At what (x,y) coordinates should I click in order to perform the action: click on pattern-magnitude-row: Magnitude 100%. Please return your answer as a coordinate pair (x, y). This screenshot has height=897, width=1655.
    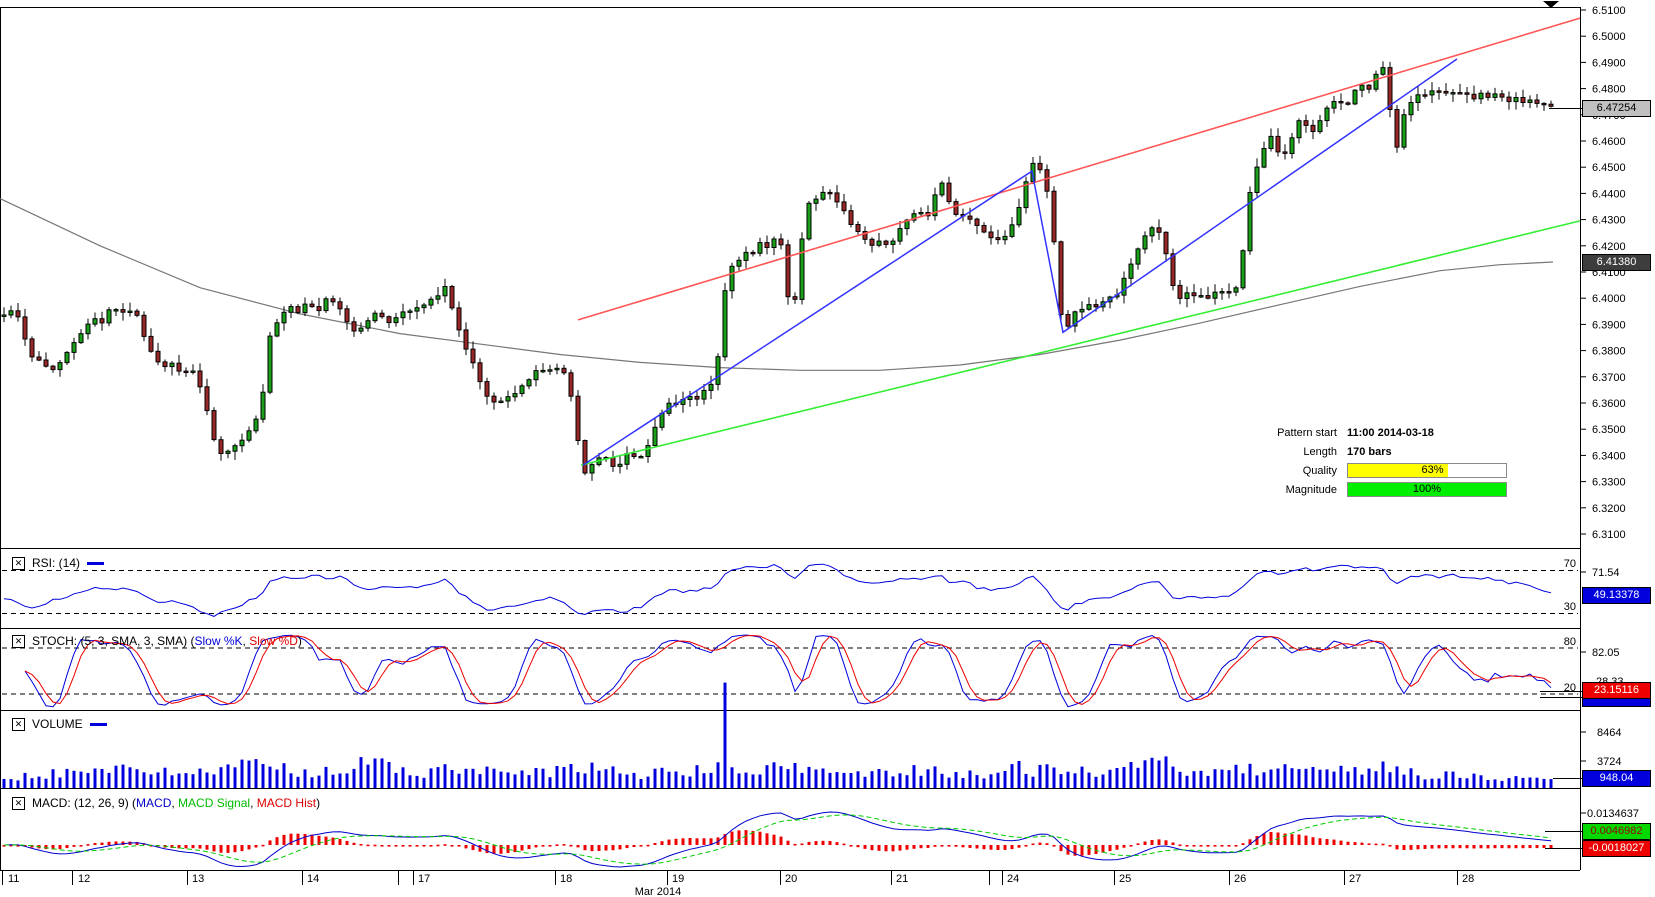
    Looking at the image, I should click on (1375, 489).